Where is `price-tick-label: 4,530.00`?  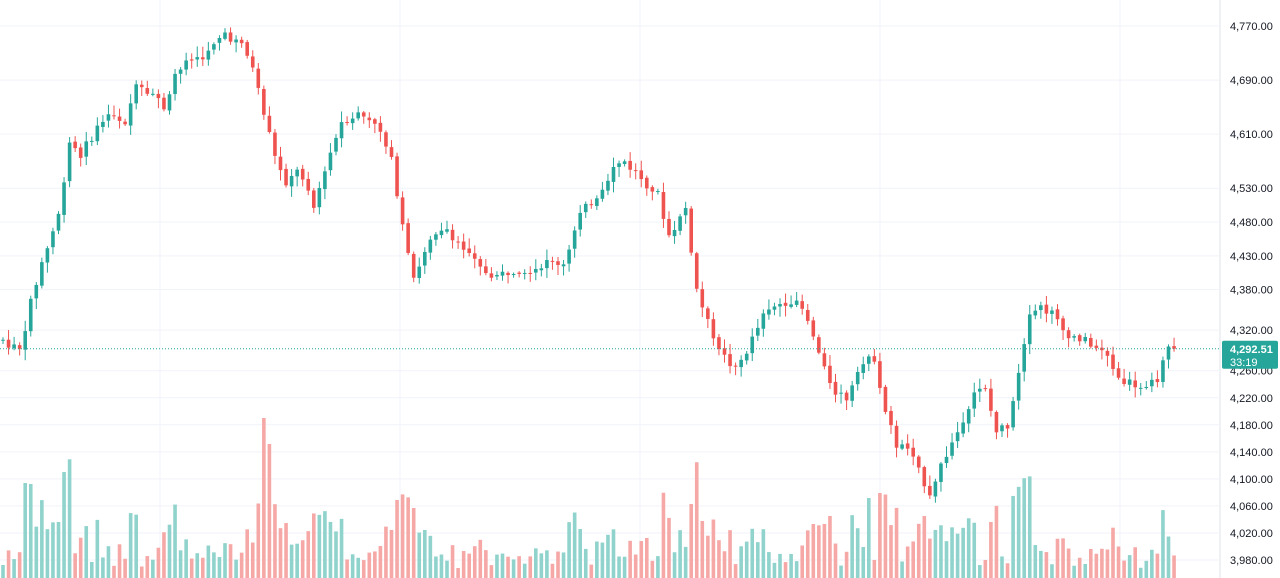 price-tick-label: 4,530.00 is located at coordinates (1251, 189).